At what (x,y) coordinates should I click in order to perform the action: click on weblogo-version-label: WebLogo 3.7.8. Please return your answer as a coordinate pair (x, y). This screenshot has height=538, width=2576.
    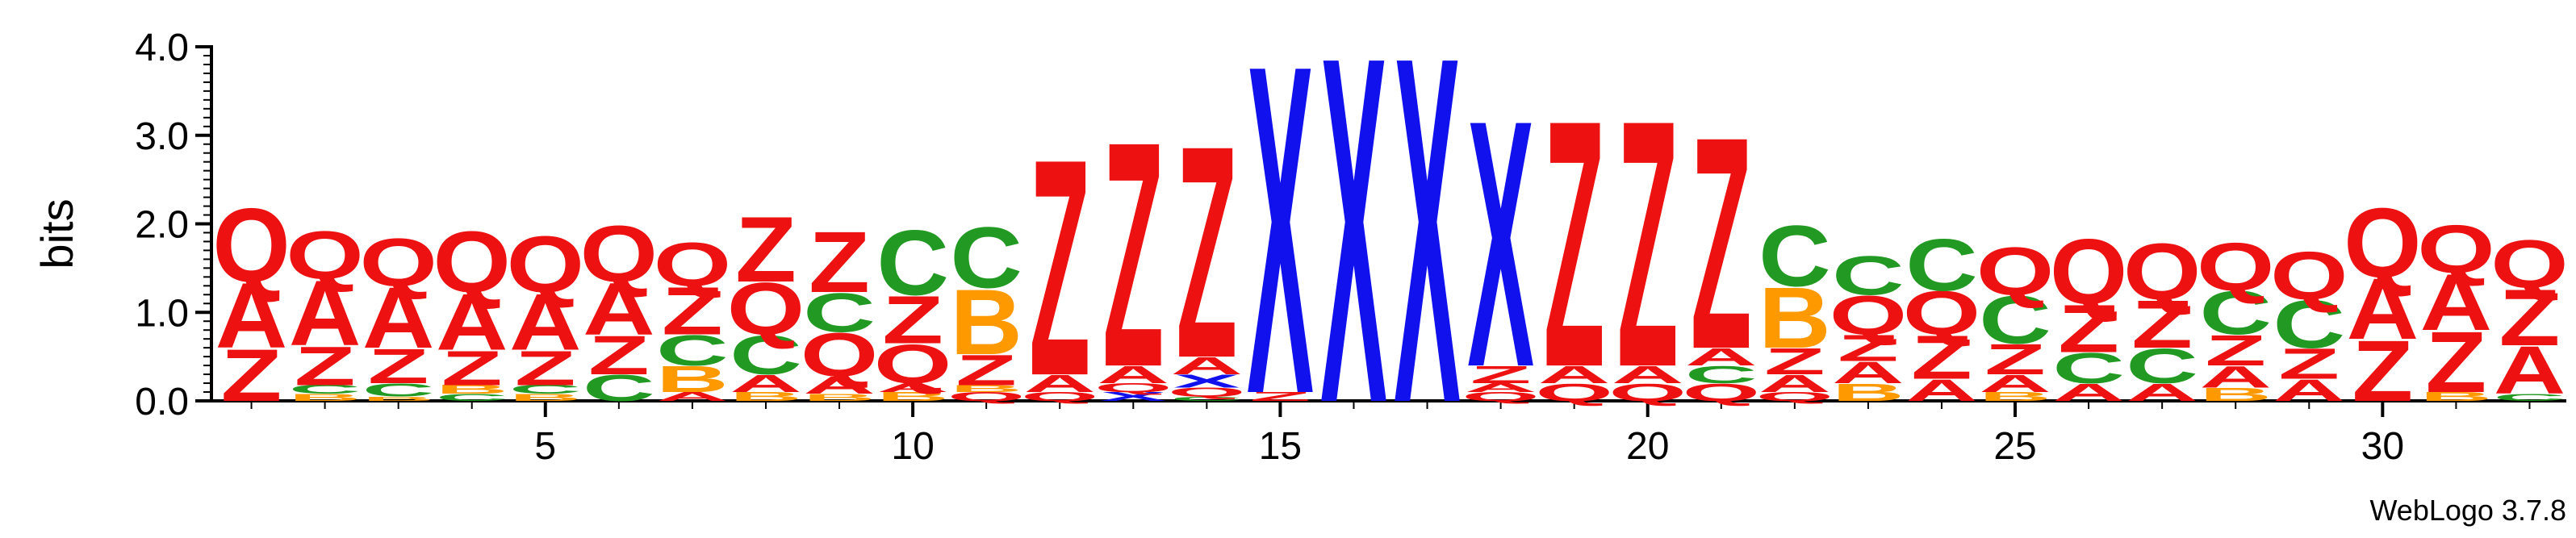
    Looking at the image, I should click on (2467, 510).